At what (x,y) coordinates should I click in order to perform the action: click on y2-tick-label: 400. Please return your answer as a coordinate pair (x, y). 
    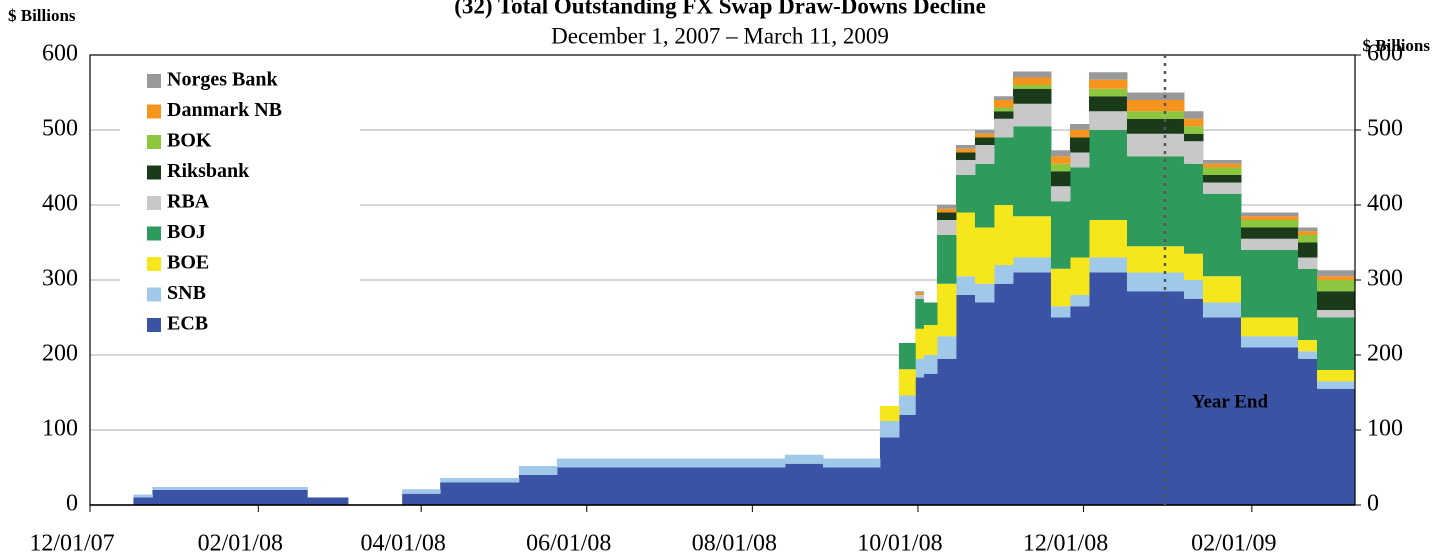
    Looking at the image, I should click on (1385, 204).